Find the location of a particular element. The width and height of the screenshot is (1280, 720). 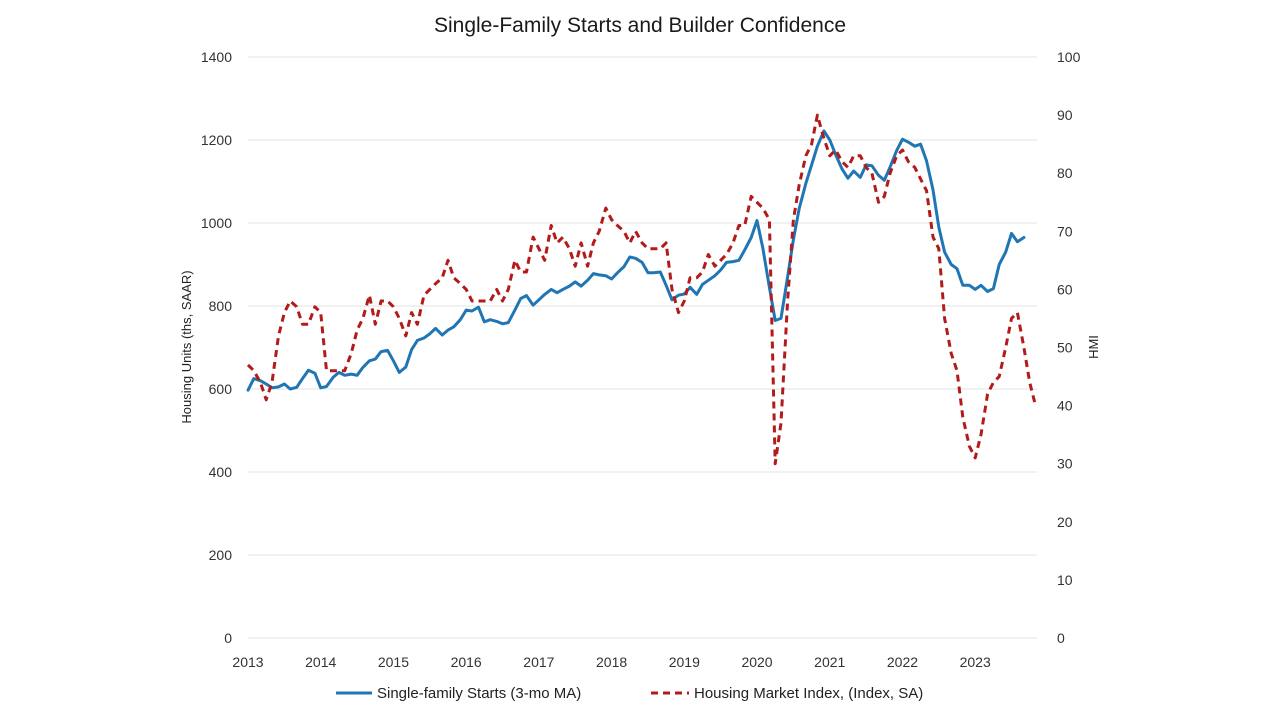

x-tick-label: 2014 is located at coordinates (320, 662).